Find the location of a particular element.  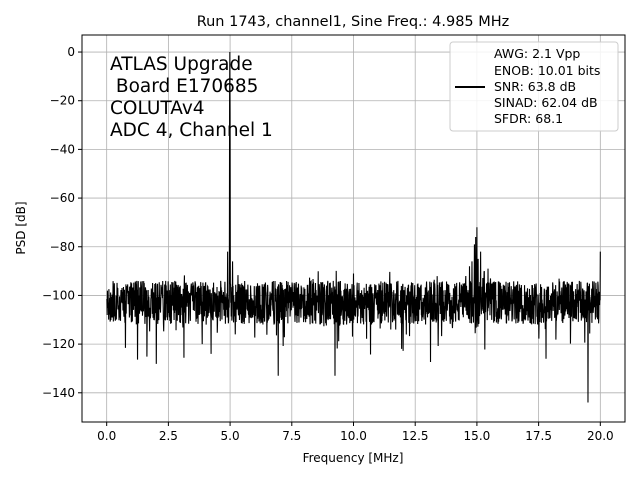

y-tick-label: −140 is located at coordinates (58, 393).